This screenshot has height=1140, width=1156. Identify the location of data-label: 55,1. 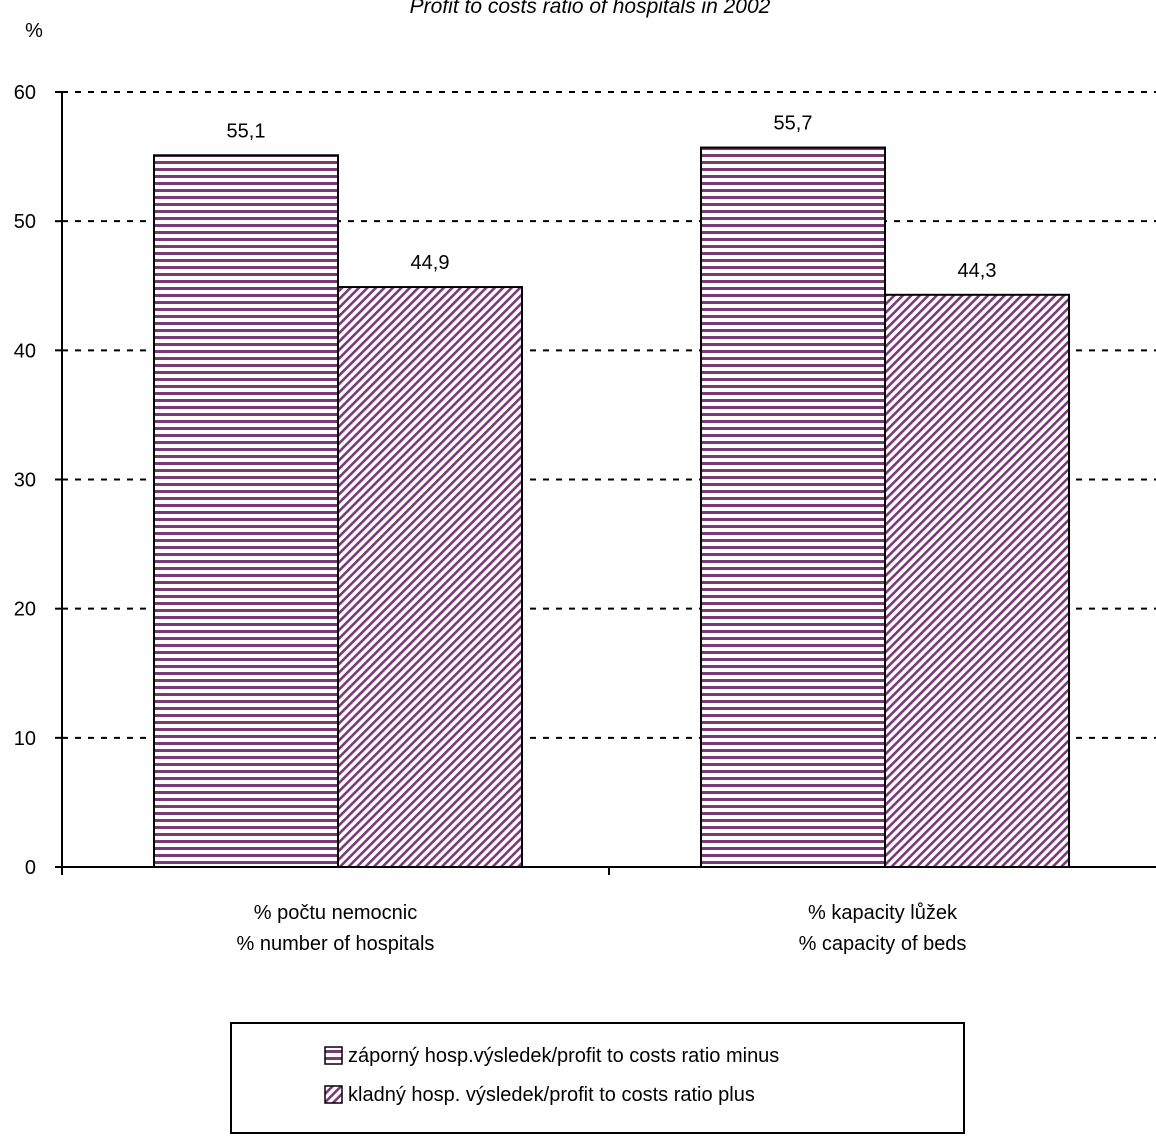
(246, 131).